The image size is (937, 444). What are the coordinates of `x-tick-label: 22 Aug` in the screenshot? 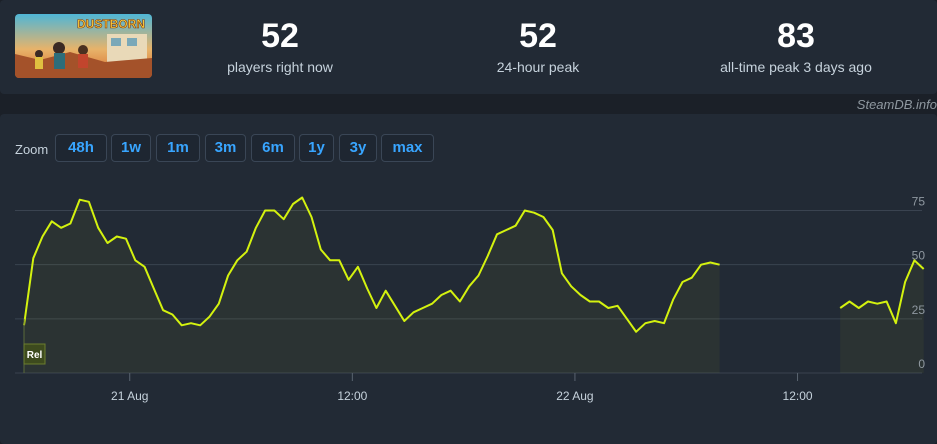 It's located at (574, 396).